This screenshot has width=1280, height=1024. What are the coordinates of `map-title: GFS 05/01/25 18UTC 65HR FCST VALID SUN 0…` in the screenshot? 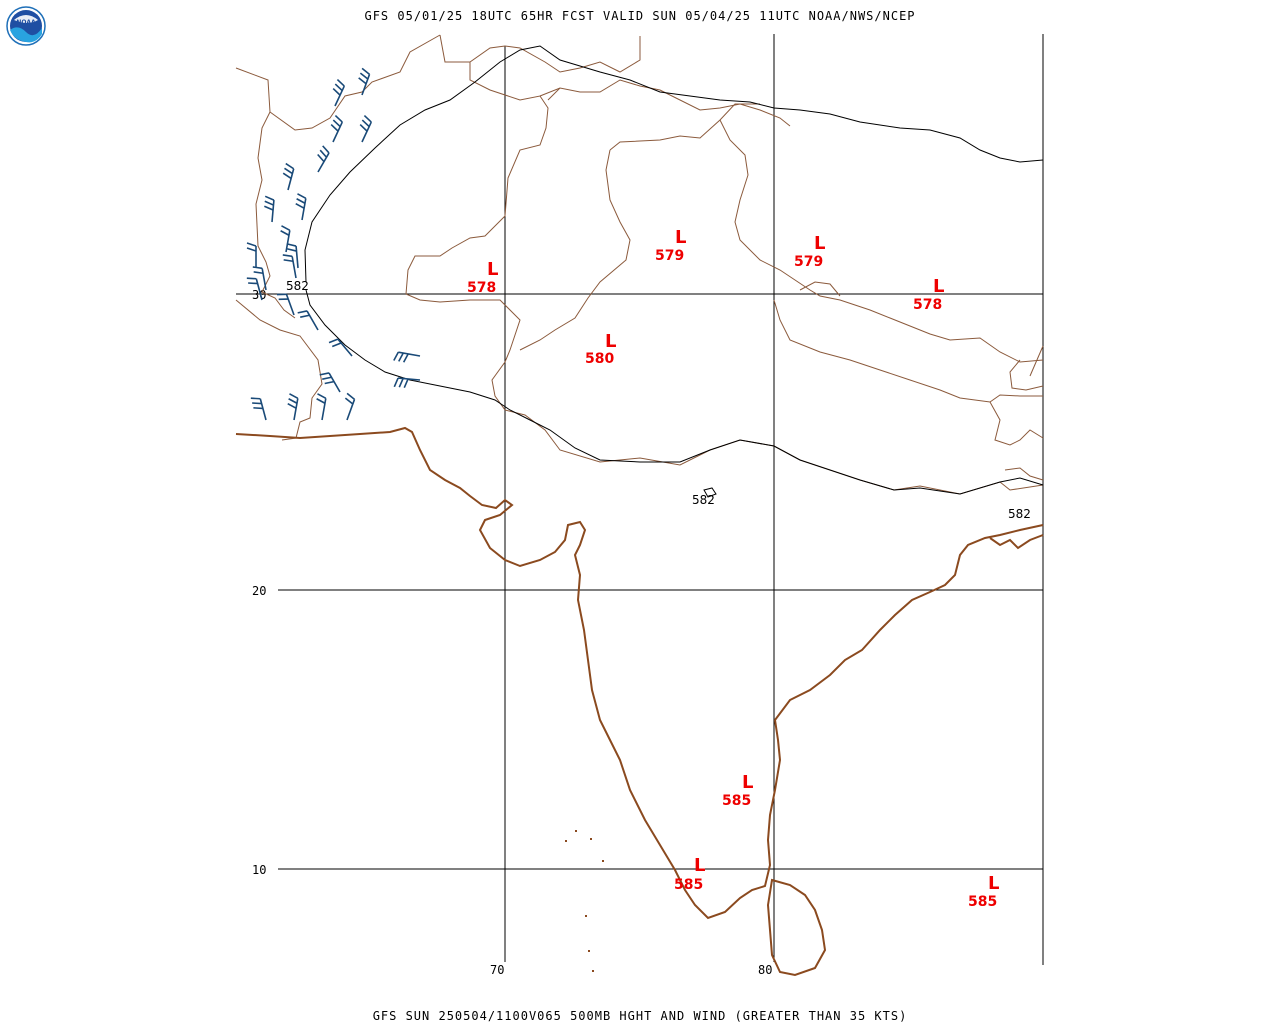 It's located at (640, 16).